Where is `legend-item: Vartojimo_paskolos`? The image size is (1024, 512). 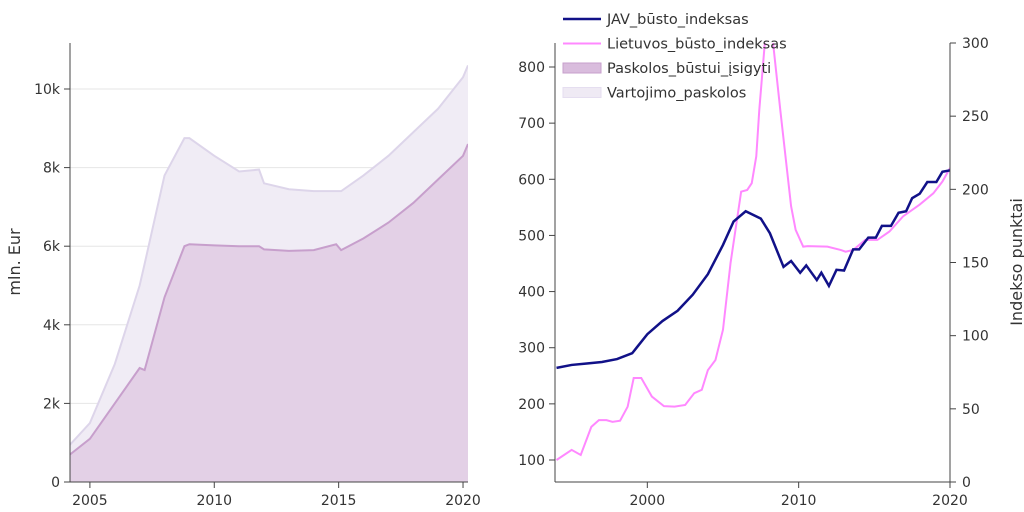
legend-item: Vartojimo_paskolos is located at coordinates (654, 94).